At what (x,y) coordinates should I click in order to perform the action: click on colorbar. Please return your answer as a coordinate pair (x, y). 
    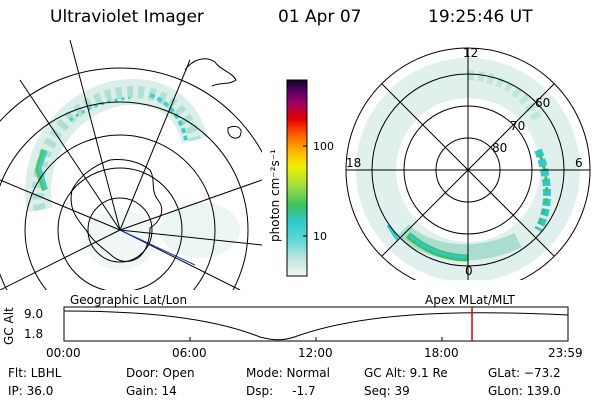
    Looking at the image, I should click on (297, 178).